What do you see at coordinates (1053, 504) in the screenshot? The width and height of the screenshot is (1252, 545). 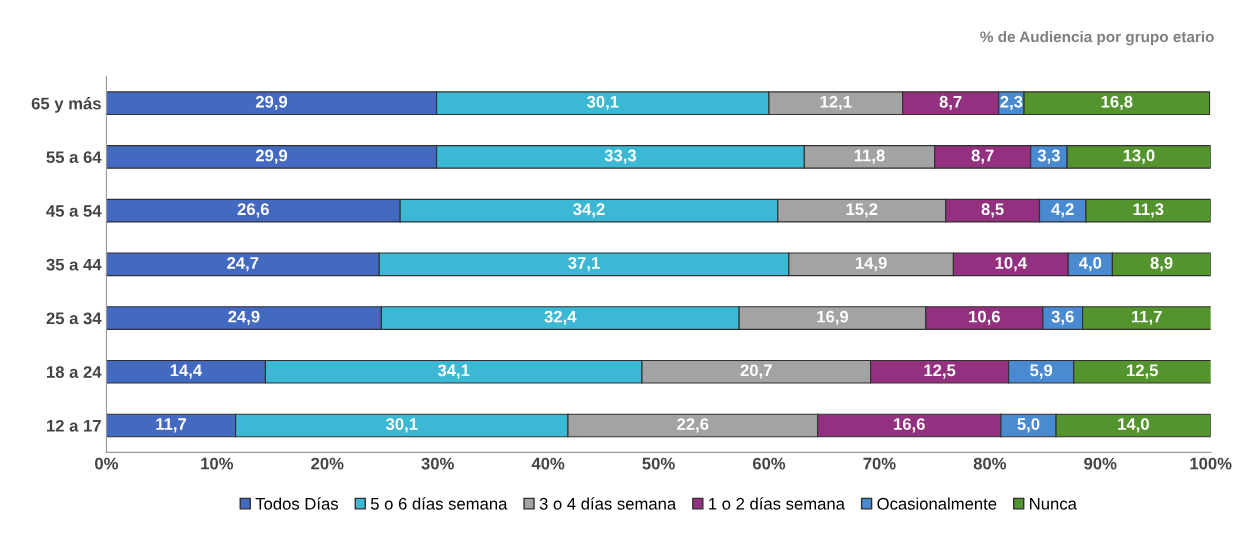 I see `legend-label: Nunca` at bounding box center [1053, 504].